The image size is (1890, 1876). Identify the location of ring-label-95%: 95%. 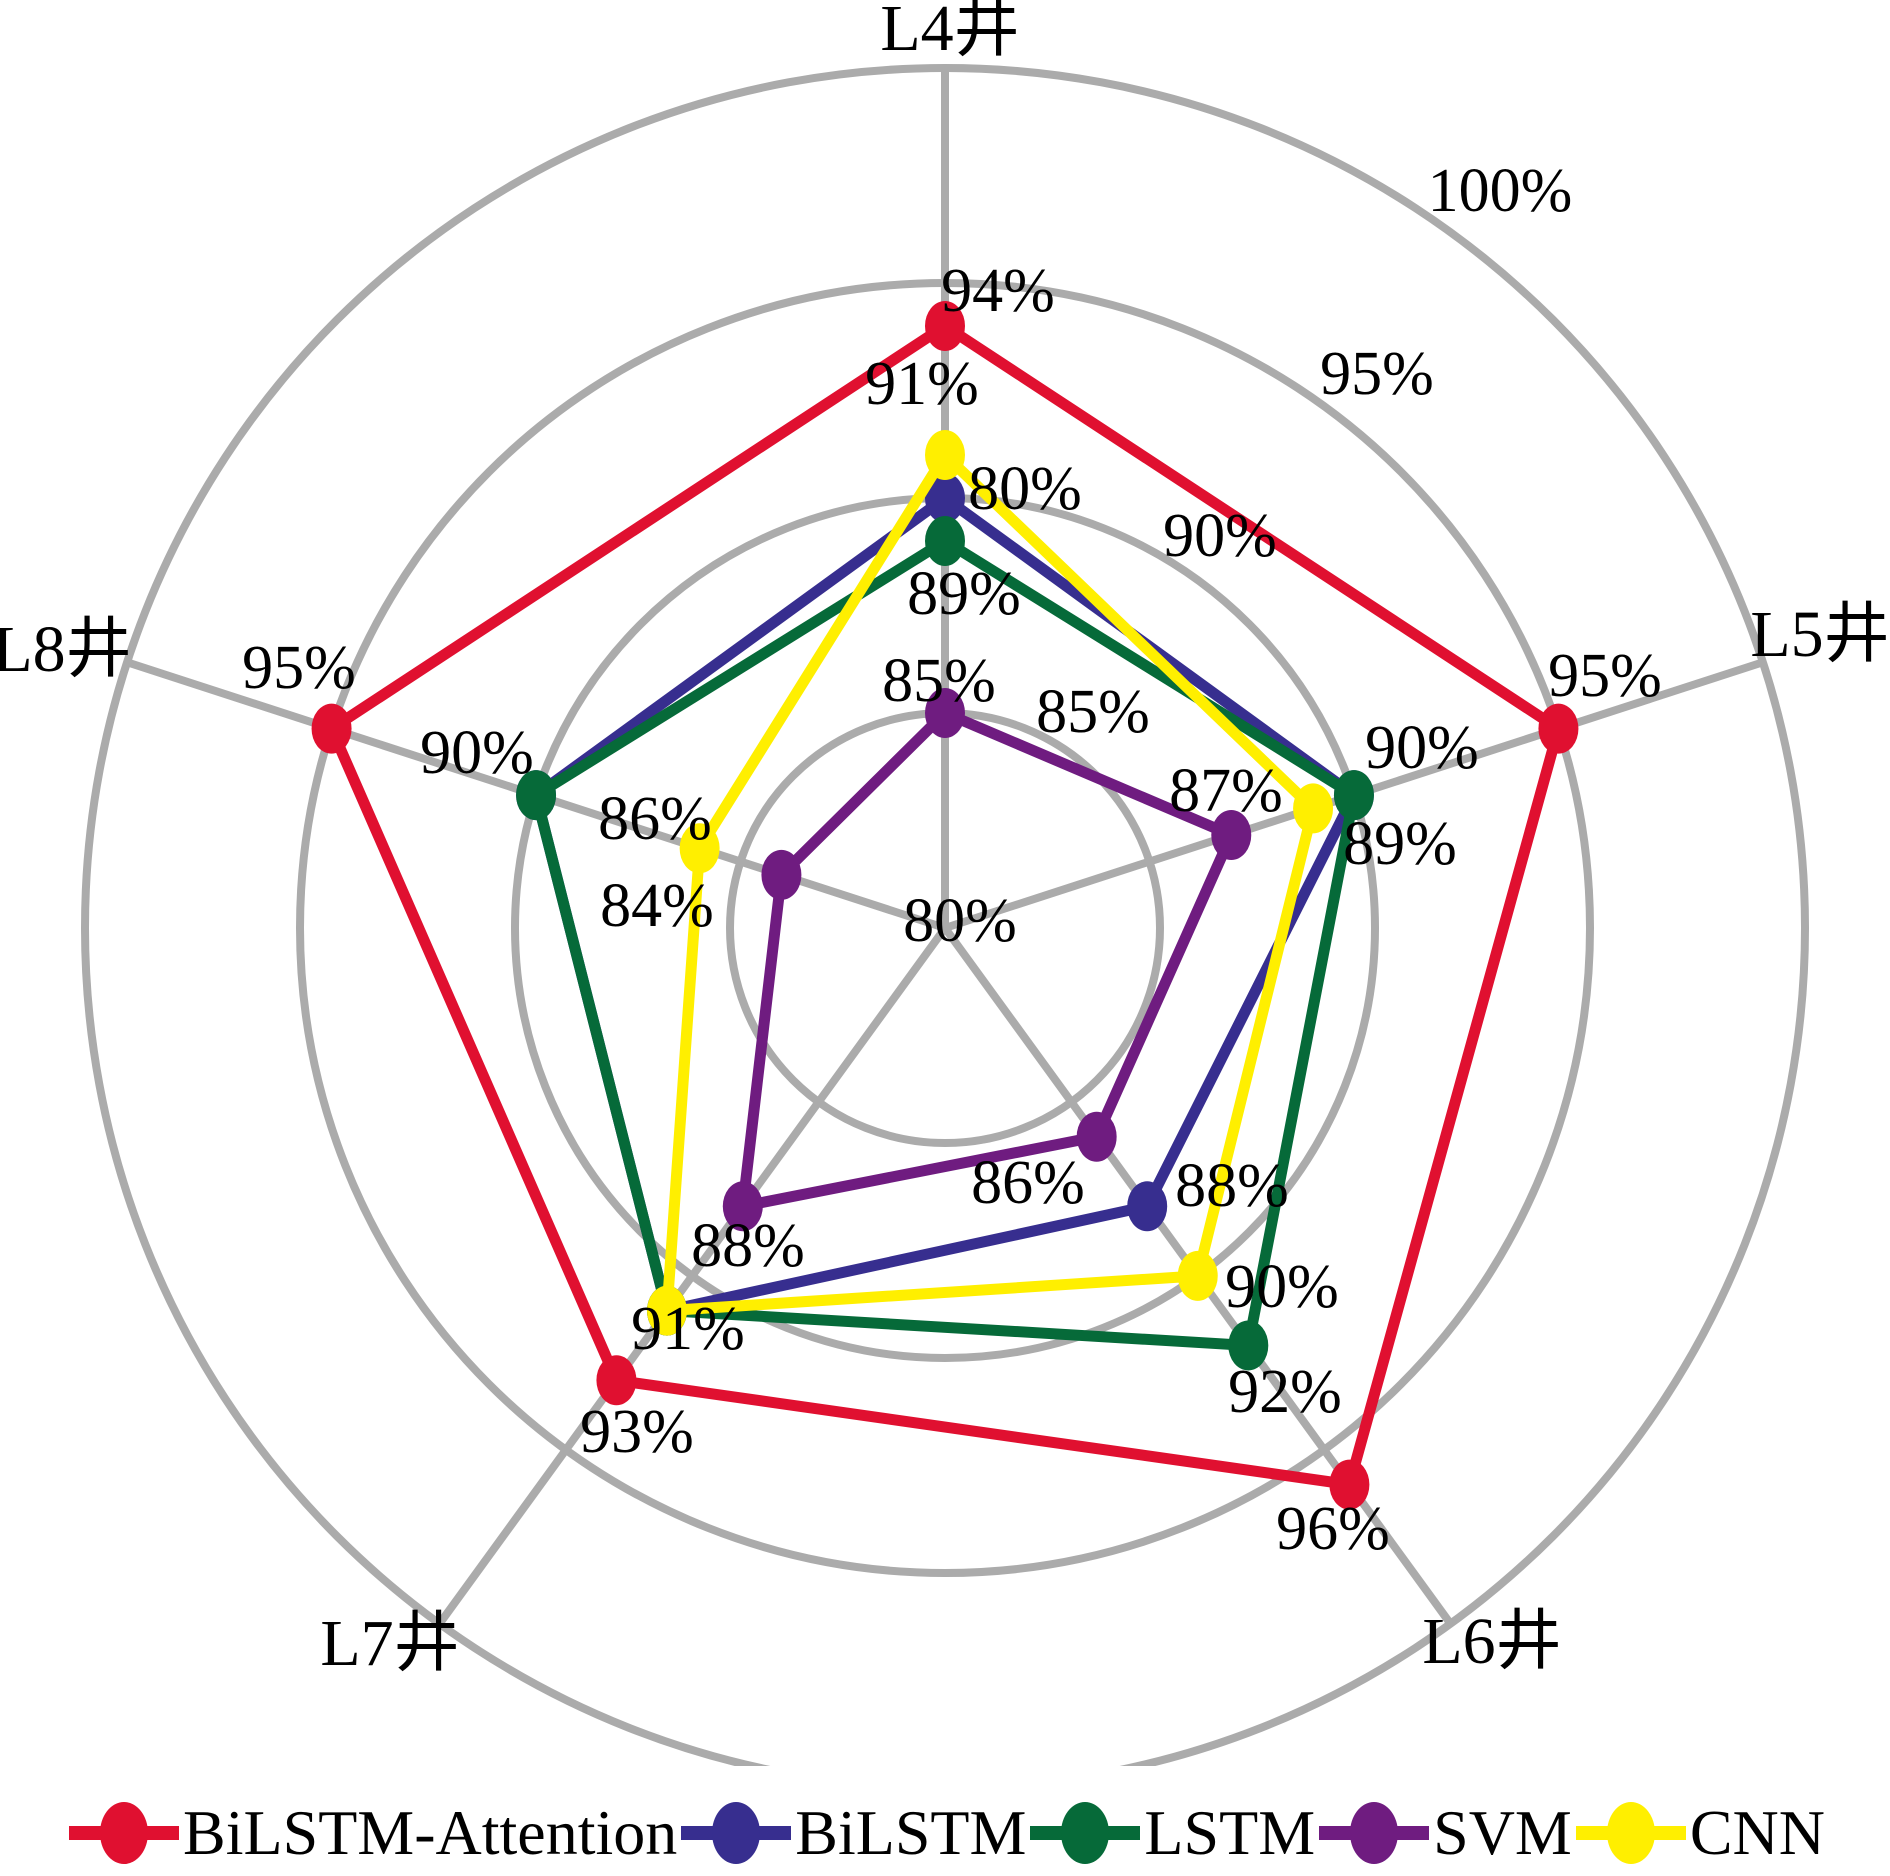
(1377, 374).